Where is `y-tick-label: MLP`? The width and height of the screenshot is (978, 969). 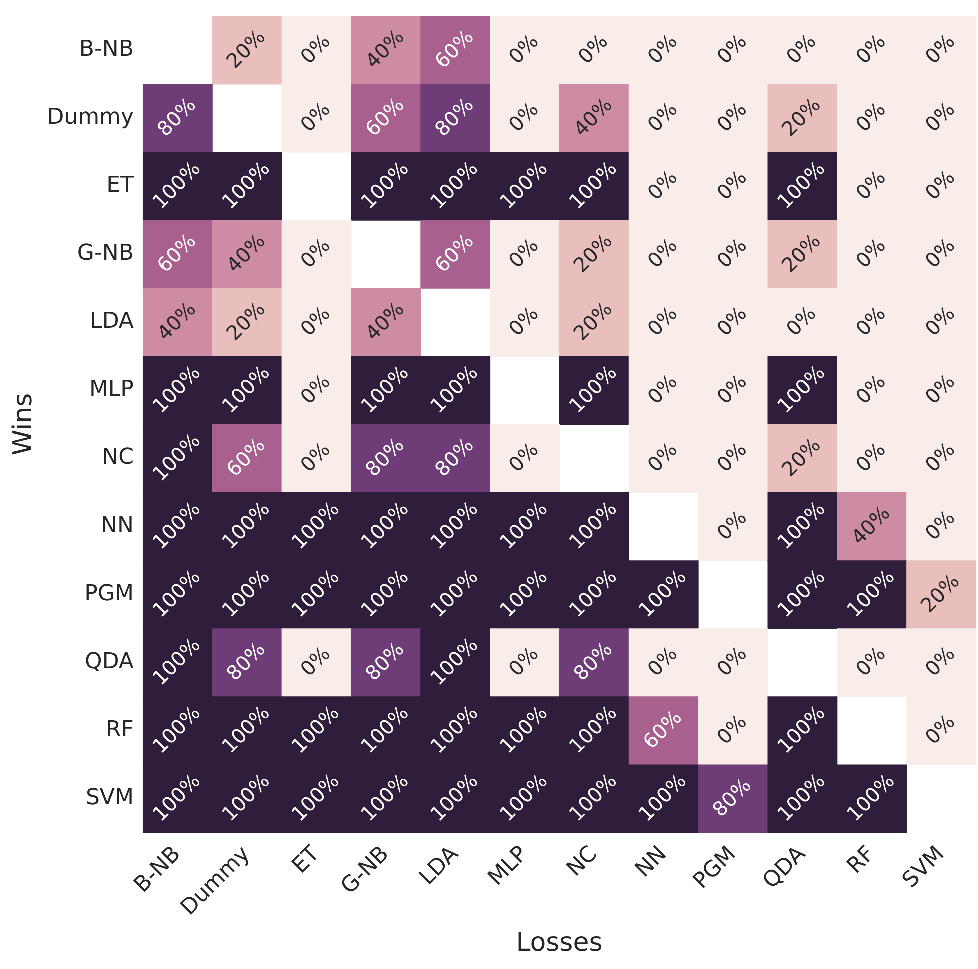 y-tick-label: MLP is located at coordinates (111, 389).